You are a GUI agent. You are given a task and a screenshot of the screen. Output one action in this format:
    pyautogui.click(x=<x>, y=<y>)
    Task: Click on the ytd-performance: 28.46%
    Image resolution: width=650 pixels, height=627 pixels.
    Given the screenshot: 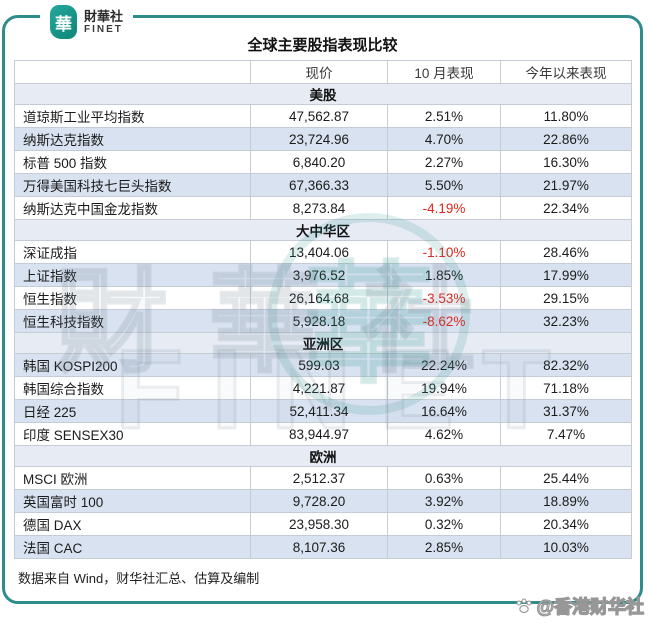 What is the action you would take?
    pyautogui.click(x=566, y=252)
    